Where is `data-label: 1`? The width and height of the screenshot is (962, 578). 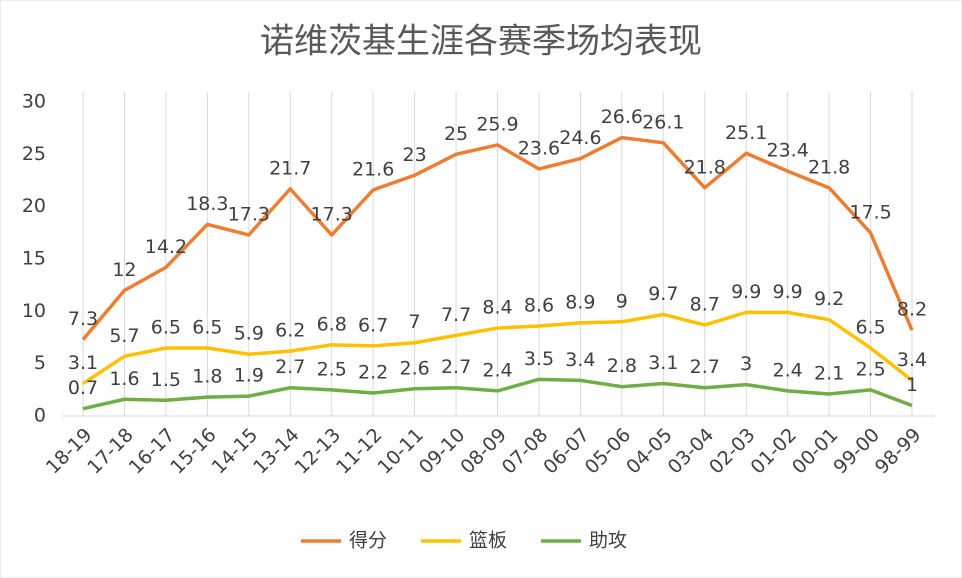
data-label: 1 is located at coordinates (912, 385).